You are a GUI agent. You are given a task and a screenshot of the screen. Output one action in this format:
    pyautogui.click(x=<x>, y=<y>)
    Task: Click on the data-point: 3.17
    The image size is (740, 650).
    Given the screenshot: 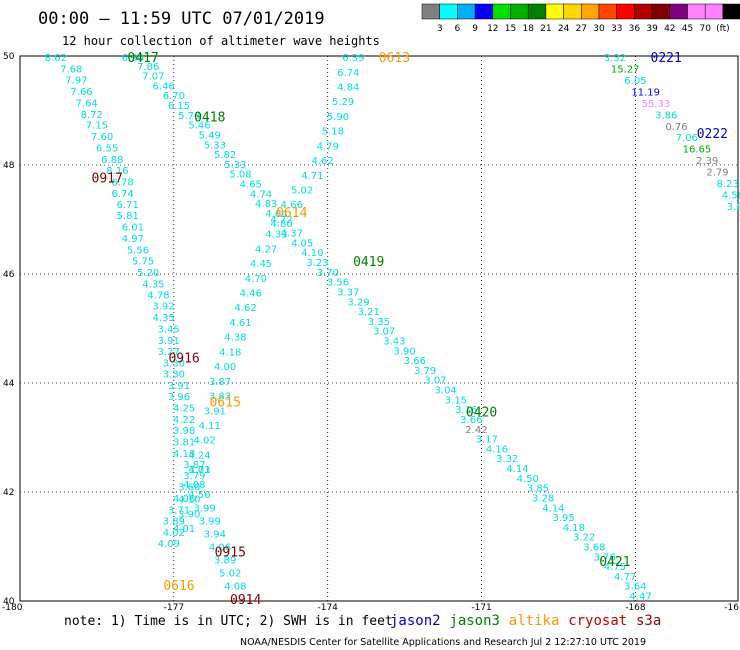 What is the action you would take?
    pyautogui.click(x=487, y=440)
    